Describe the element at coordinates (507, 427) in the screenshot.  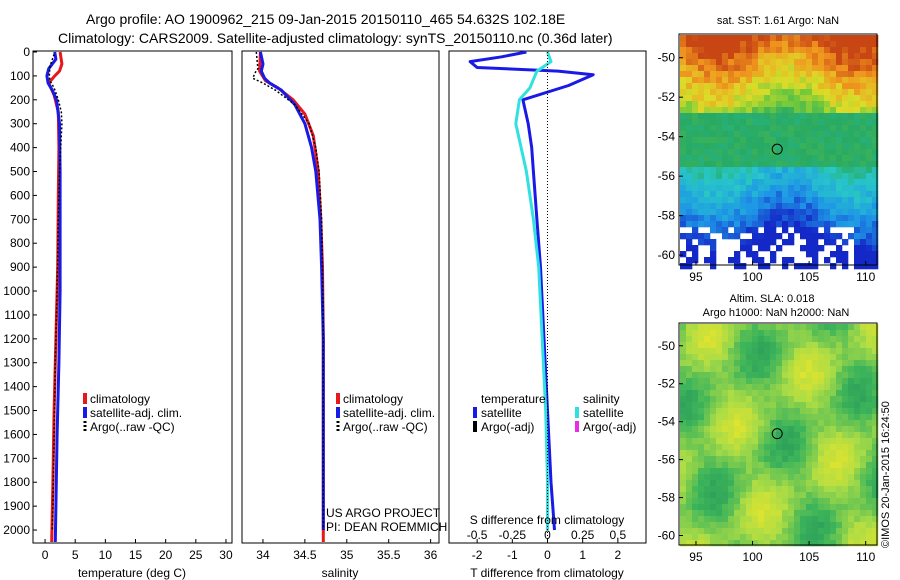
I see `legend-label-temp-argo: Argo(-adj)` at that location.